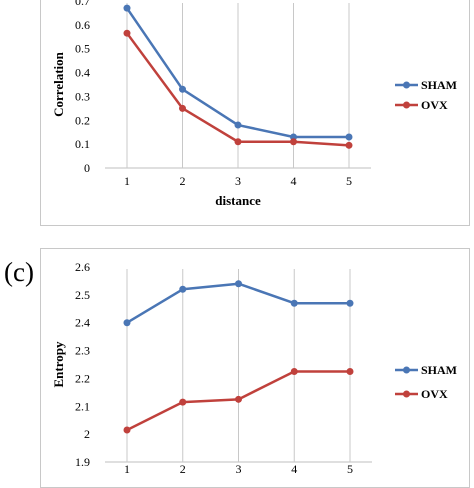  Describe the element at coordinates (434, 105) in the screenshot. I see `correlation-legend-label-ovx: OVX` at that location.